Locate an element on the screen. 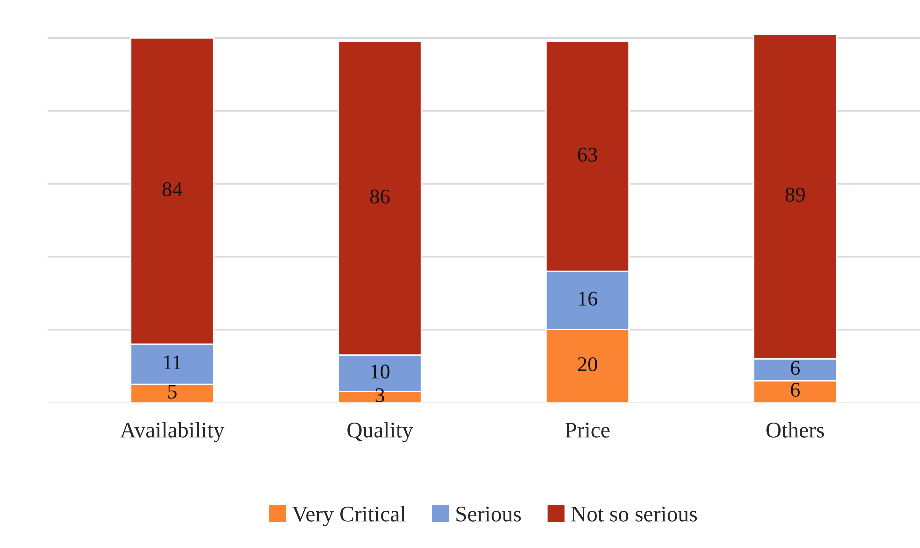 The image size is (920, 548). x-tick-label: Availability is located at coordinates (172, 432).